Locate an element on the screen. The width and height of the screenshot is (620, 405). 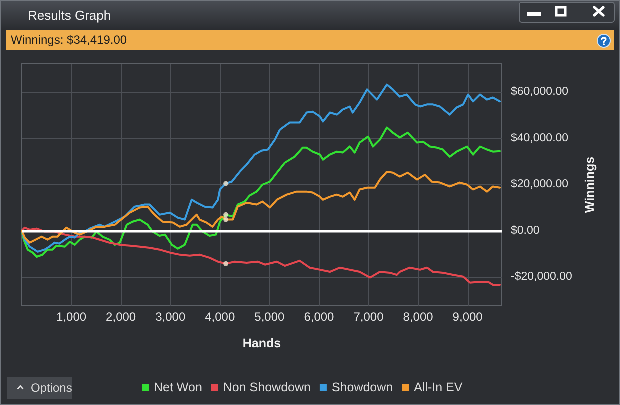
y-tick-label: $0.00 is located at coordinates (525, 230).